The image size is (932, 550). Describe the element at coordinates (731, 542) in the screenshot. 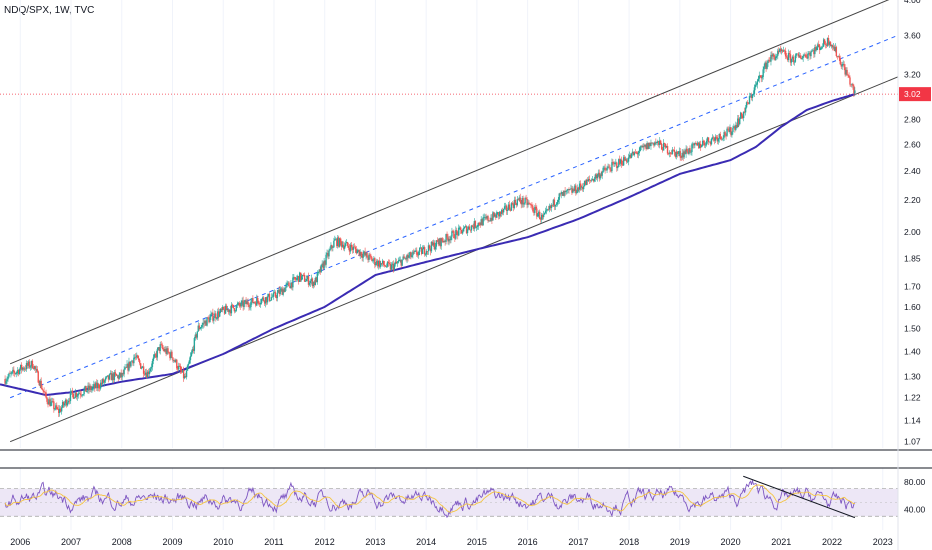

I see `x-tick-label: 2020` at that location.